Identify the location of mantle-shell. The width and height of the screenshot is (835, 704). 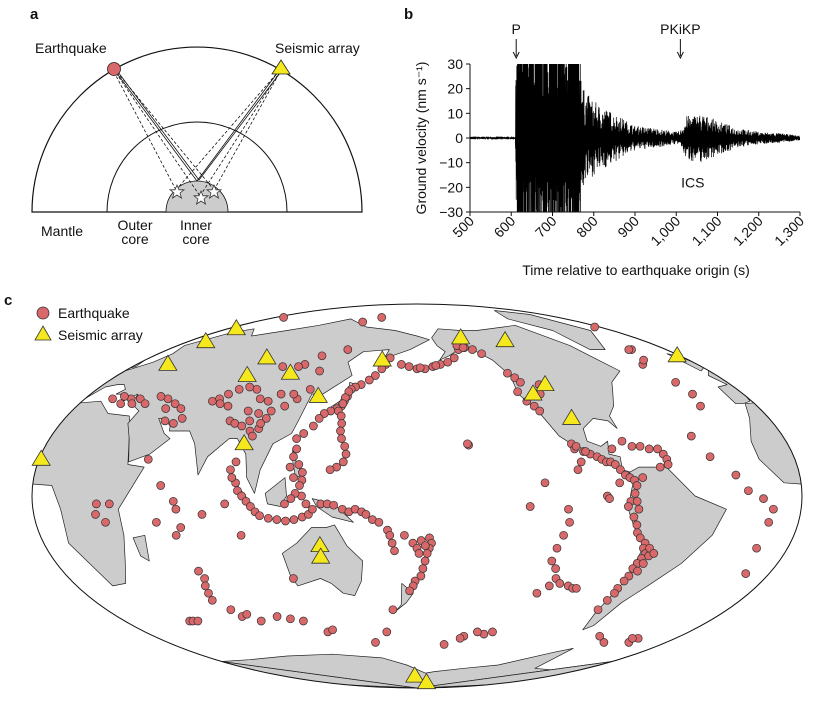
(197, 129).